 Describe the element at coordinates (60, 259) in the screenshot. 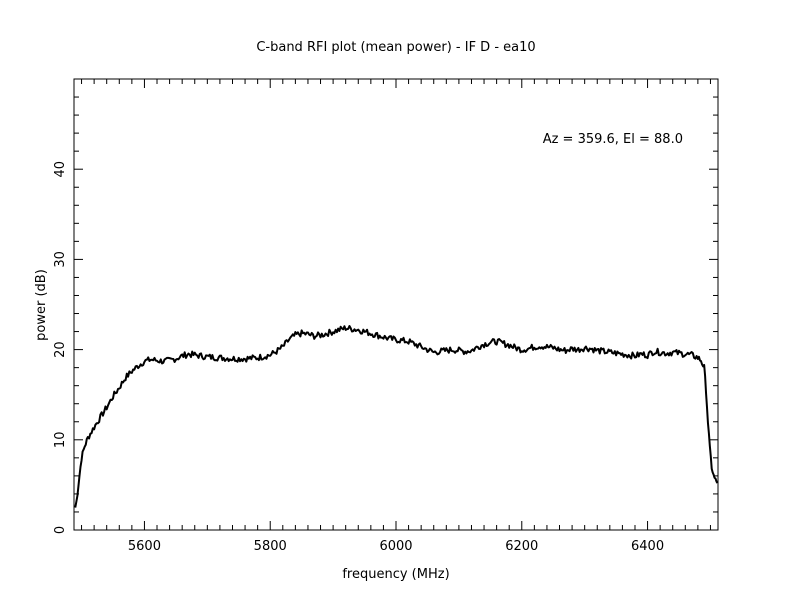

I see `y-tick-label: 30` at that location.